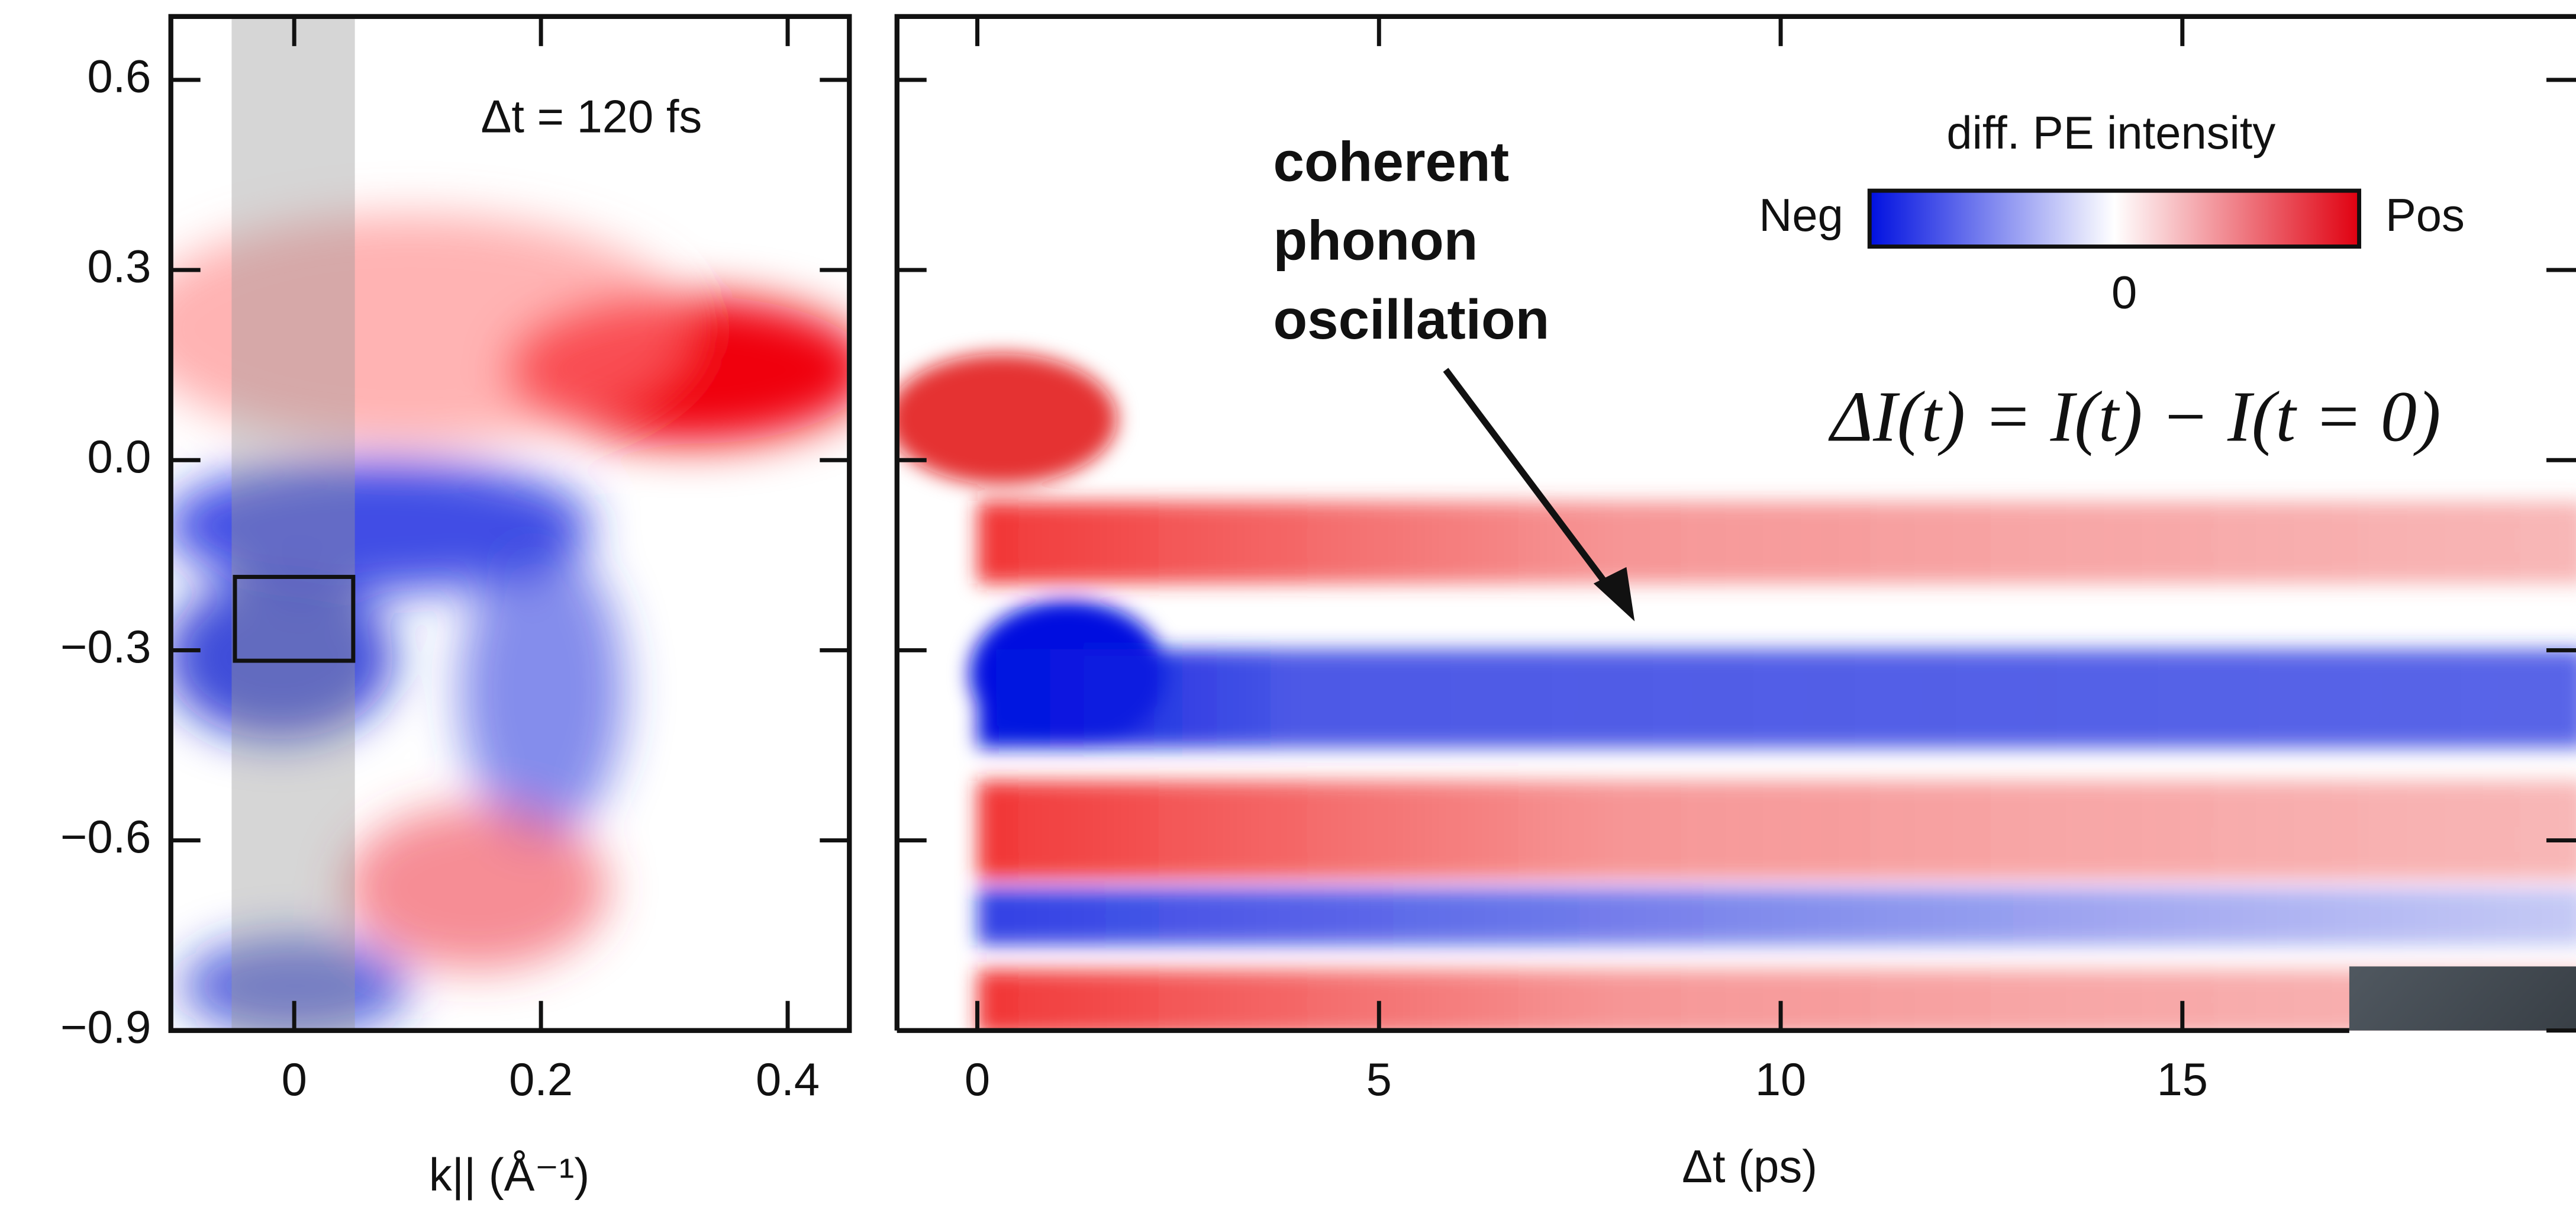 The image size is (2576, 1213). I want to click on x-tick-label: 0.2, so click(541, 1079).